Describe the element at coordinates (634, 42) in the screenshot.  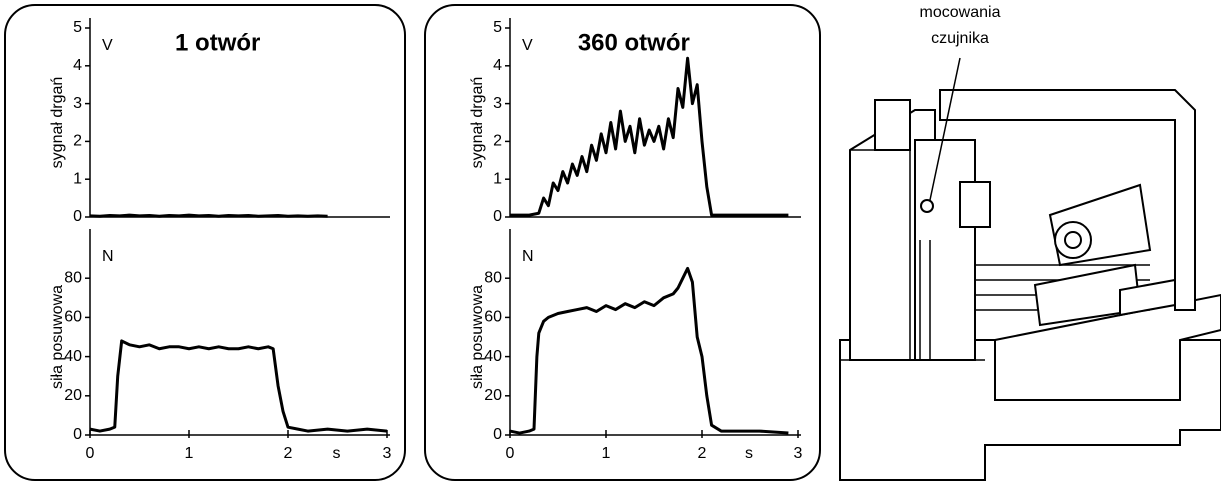
I see `chart-title: 360 otwór` at that location.